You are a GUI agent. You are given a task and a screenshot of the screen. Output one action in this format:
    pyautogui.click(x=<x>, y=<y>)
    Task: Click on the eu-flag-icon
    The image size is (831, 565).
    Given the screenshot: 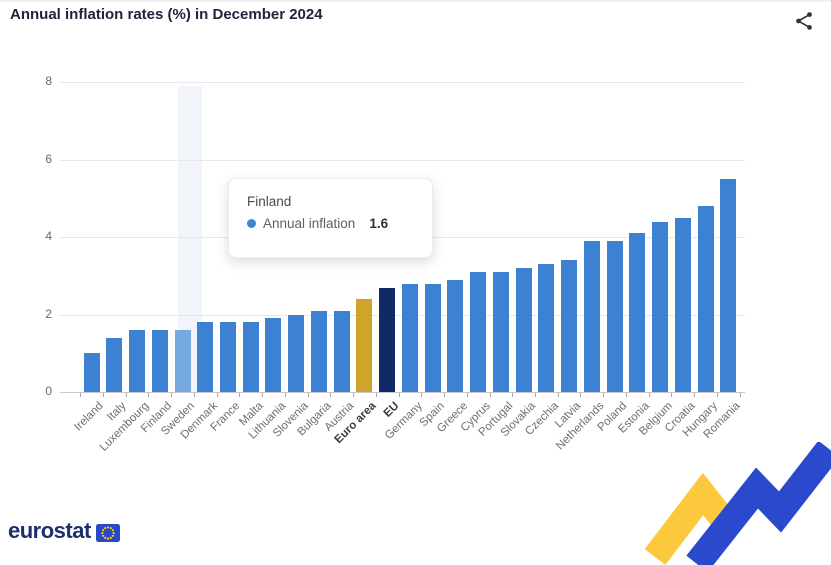 What is the action you would take?
    pyautogui.click(x=107, y=532)
    